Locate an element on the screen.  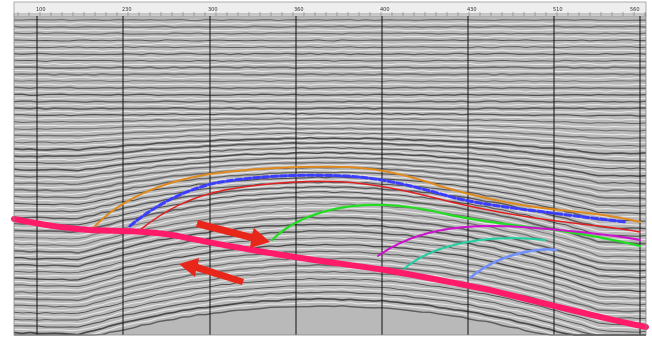
ruler-label: 430 is located at coordinates (472, 10).